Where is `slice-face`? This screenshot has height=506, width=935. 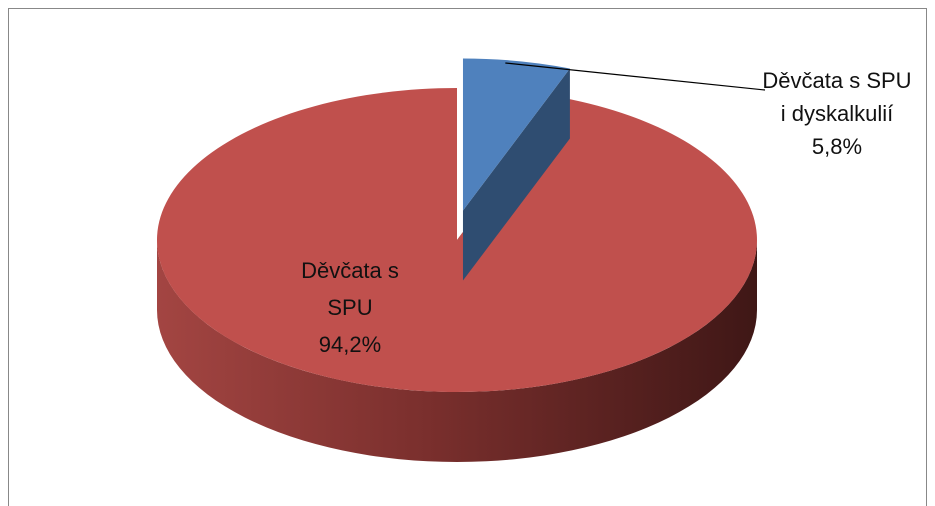 slice-face is located at coordinates (516, 174).